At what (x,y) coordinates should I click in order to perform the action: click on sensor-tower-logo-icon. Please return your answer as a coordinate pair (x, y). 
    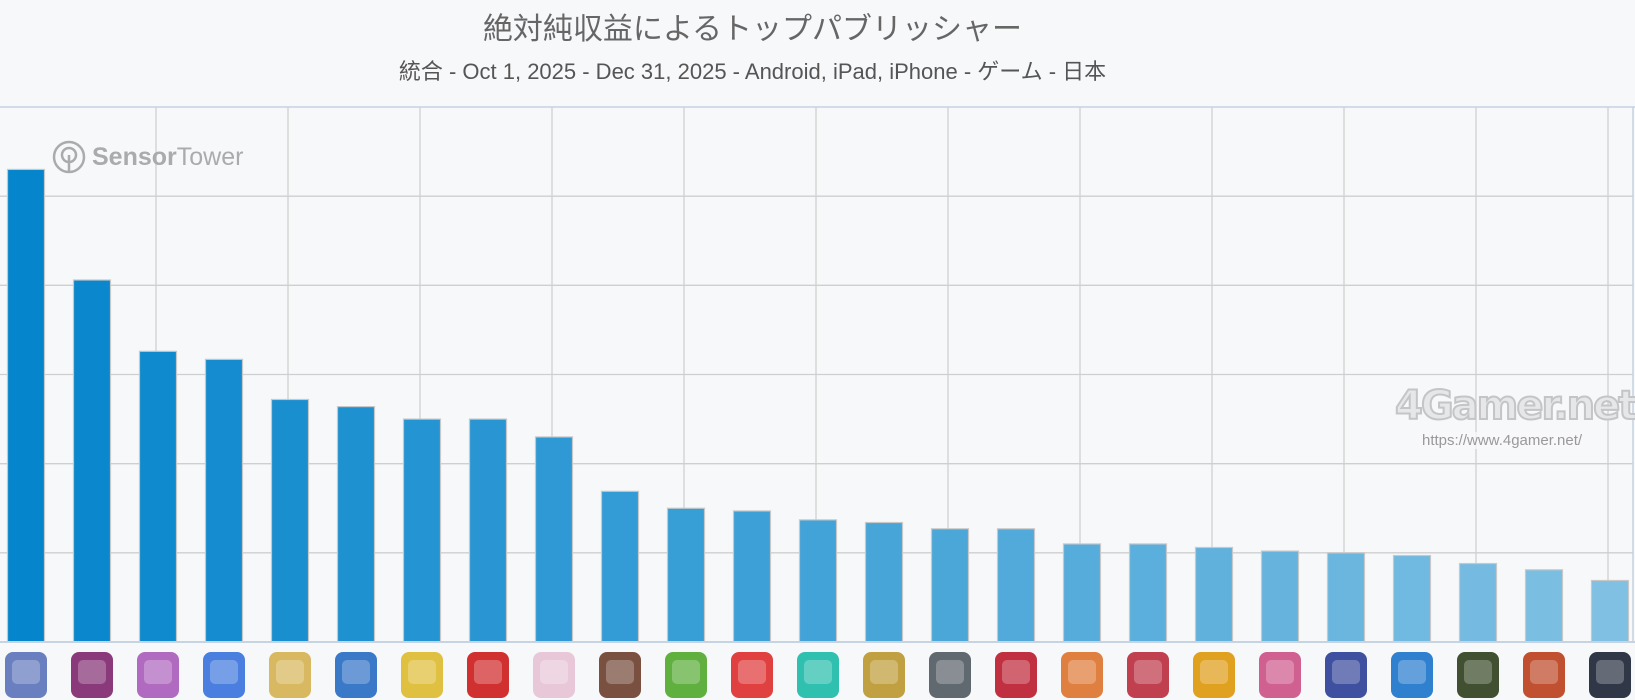
    Looking at the image, I should click on (69, 157).